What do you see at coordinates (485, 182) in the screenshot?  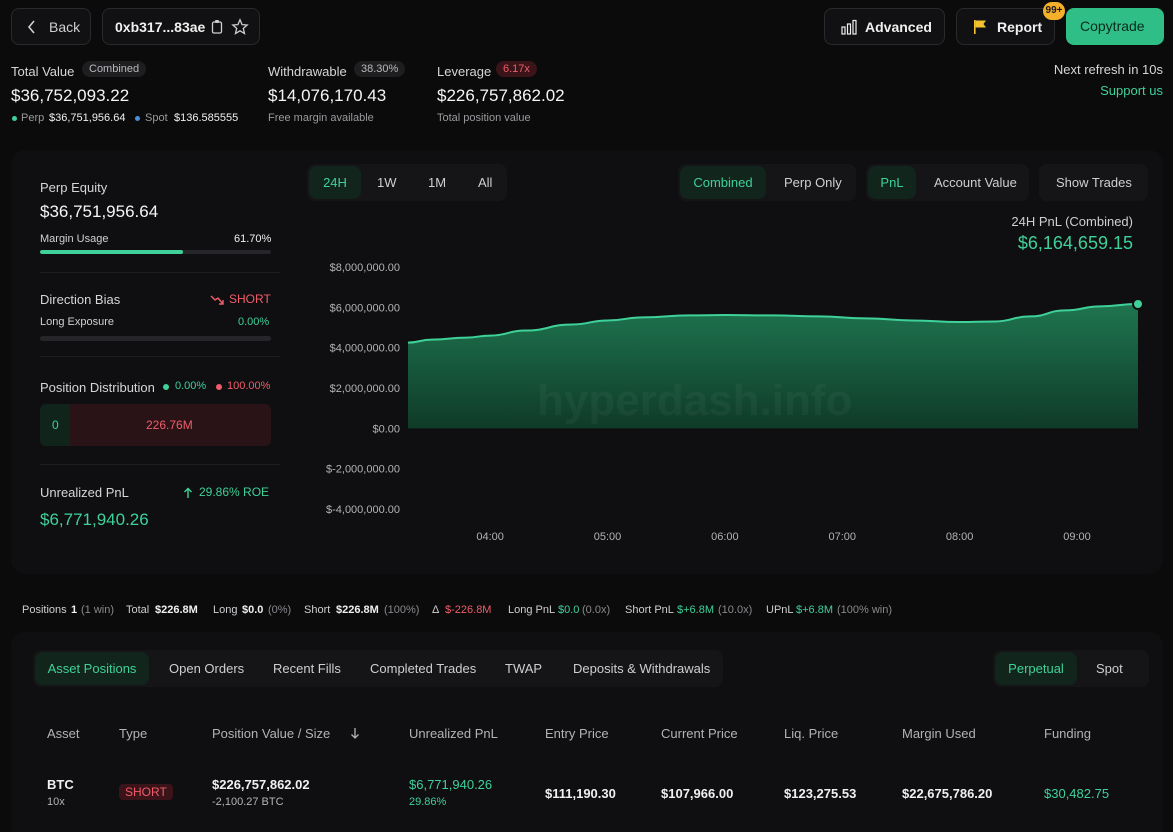 I see `tab-all: All` at bounding box center [485, 182].